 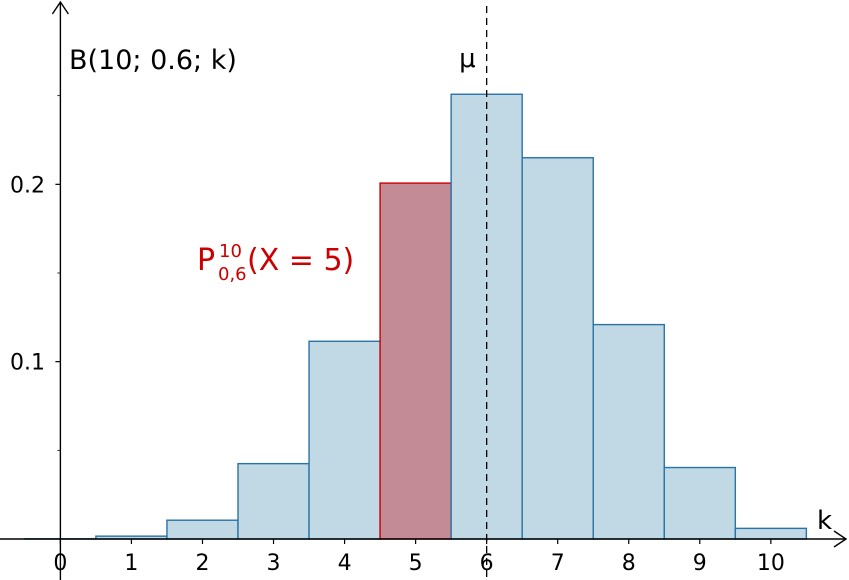 I want to click on x-tick-label: 2, so click(x=202, y=563).